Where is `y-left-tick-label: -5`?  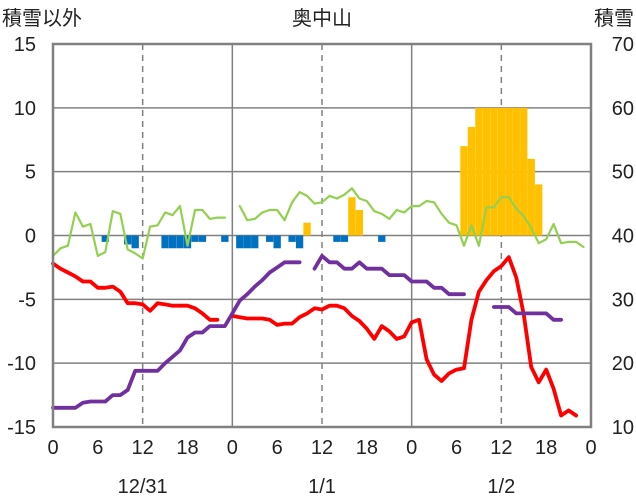
y-left-tick-label: -5 is located at coordinates (27, 300).